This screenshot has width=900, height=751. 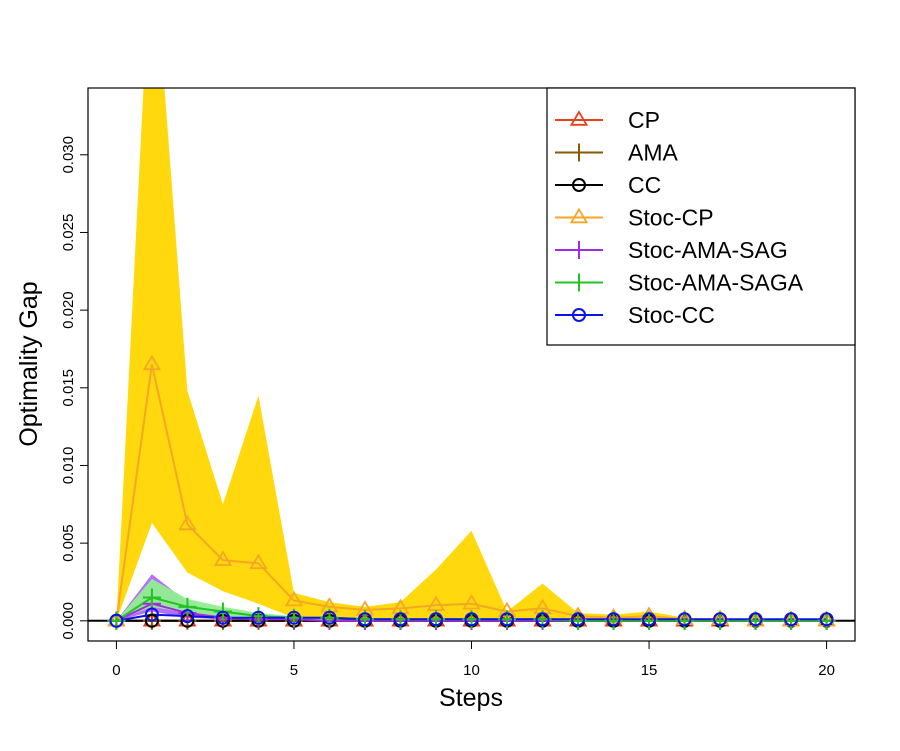 I want to click on y-tick-label: 0.005, so click(x=68, y=543).